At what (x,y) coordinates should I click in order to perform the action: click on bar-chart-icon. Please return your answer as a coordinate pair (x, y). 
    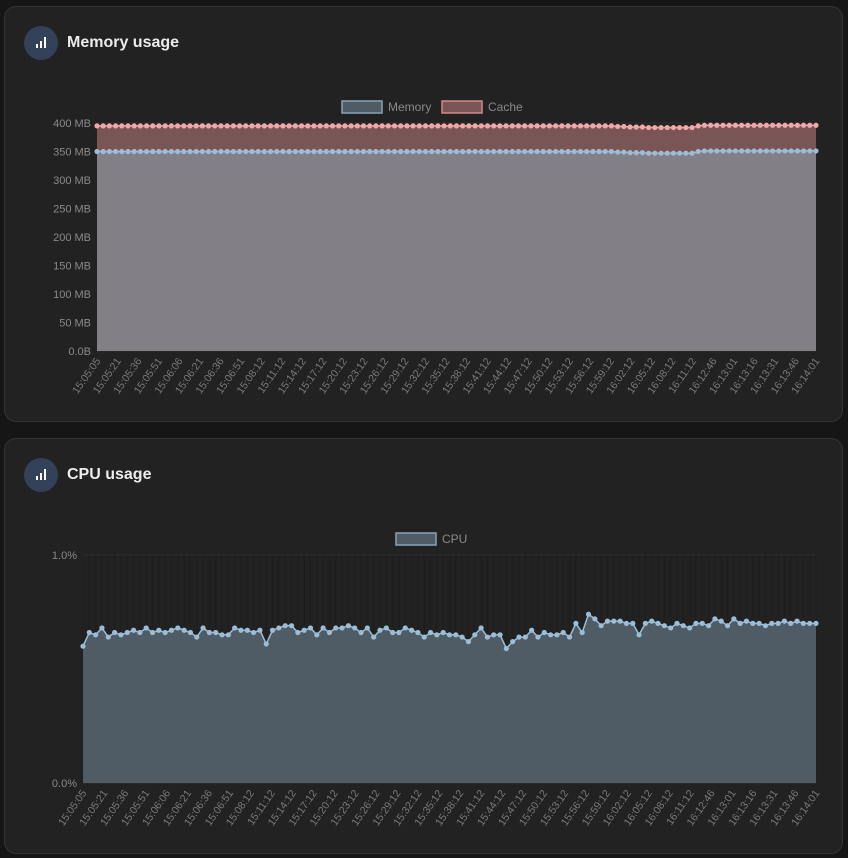
    Looking at the image, I should click on (41, 43).